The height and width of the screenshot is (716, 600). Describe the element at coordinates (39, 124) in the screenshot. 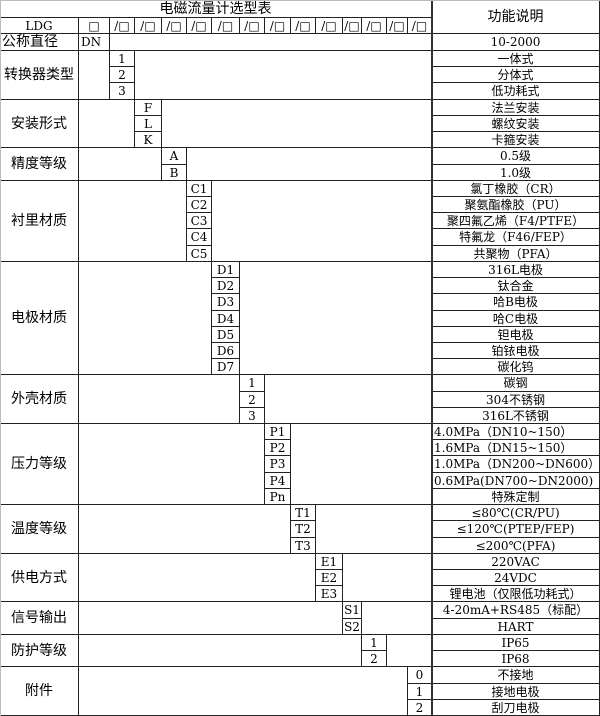

I see `group-label: 安装形式` at that location.